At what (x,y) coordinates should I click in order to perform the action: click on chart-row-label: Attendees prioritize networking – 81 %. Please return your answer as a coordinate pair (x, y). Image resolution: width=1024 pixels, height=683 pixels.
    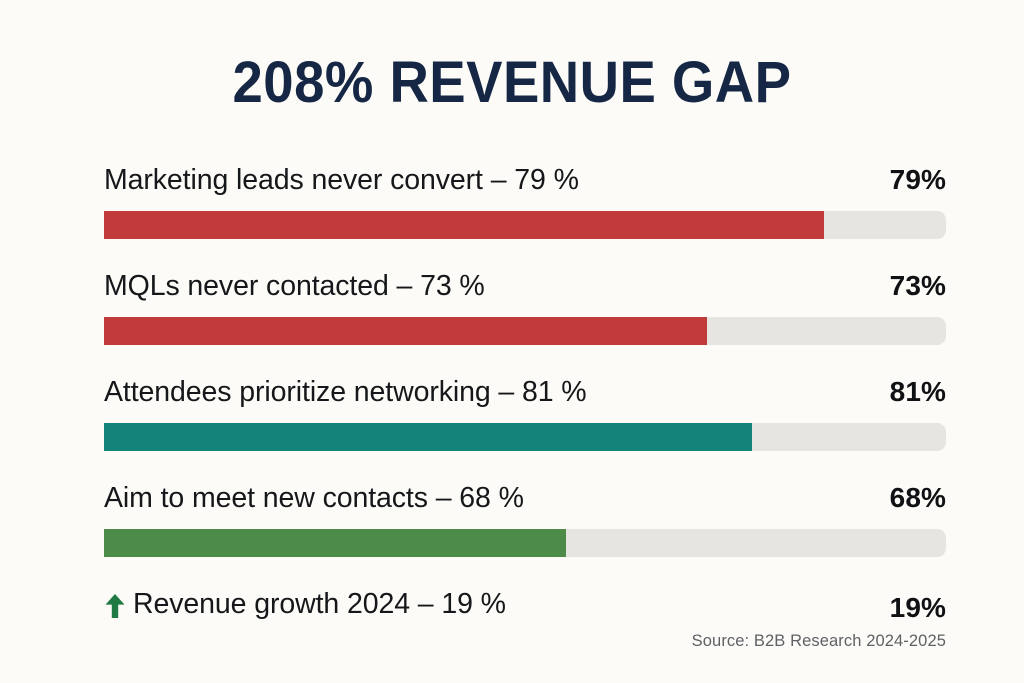
    Looking at the image, I should click on (345, 392).